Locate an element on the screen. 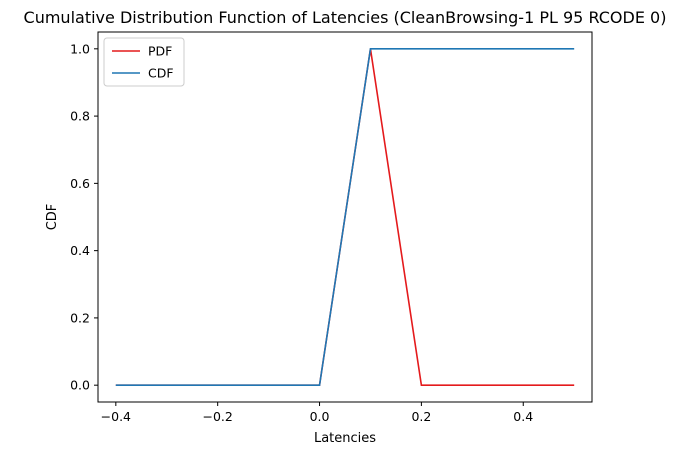 This screenshot has height=455, width=686. x-axis: −0.4 −0.2 0.0 0.2 0.4 is located at coordinates (317, 413).